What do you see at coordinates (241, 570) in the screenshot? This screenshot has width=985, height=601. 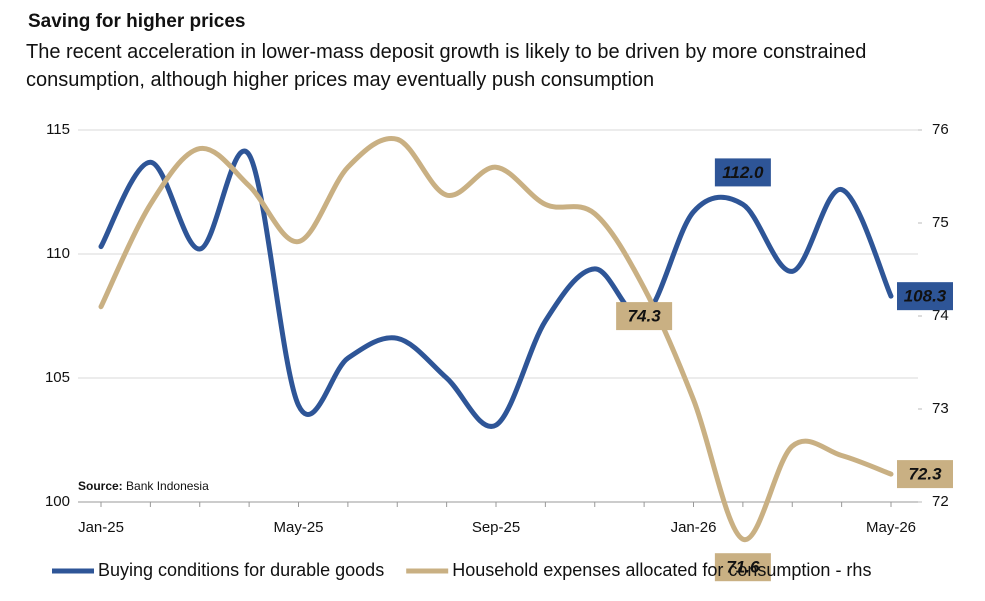 I see `legend-label: Buying conditions for durable goods` at bounding box center [241, 570].